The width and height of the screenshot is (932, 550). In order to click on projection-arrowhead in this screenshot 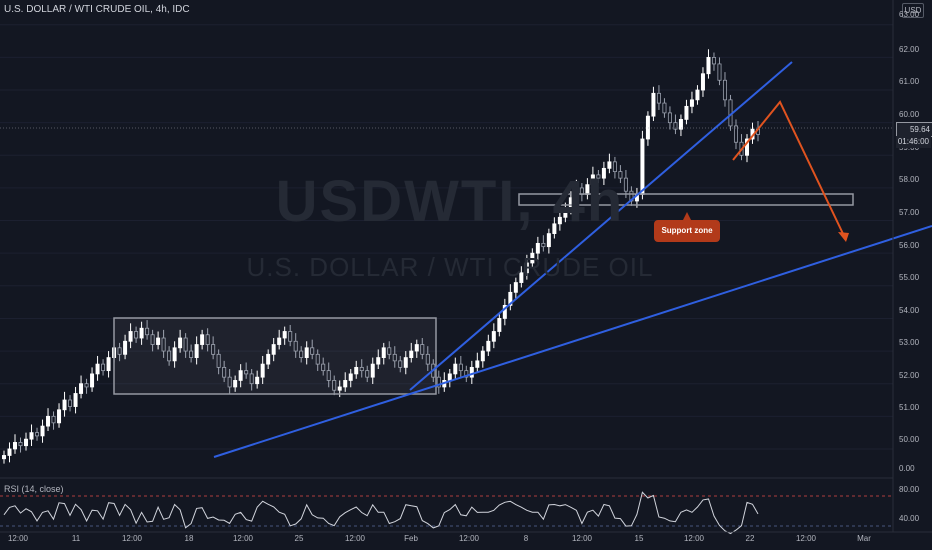, I will do `click(843, 237)`.